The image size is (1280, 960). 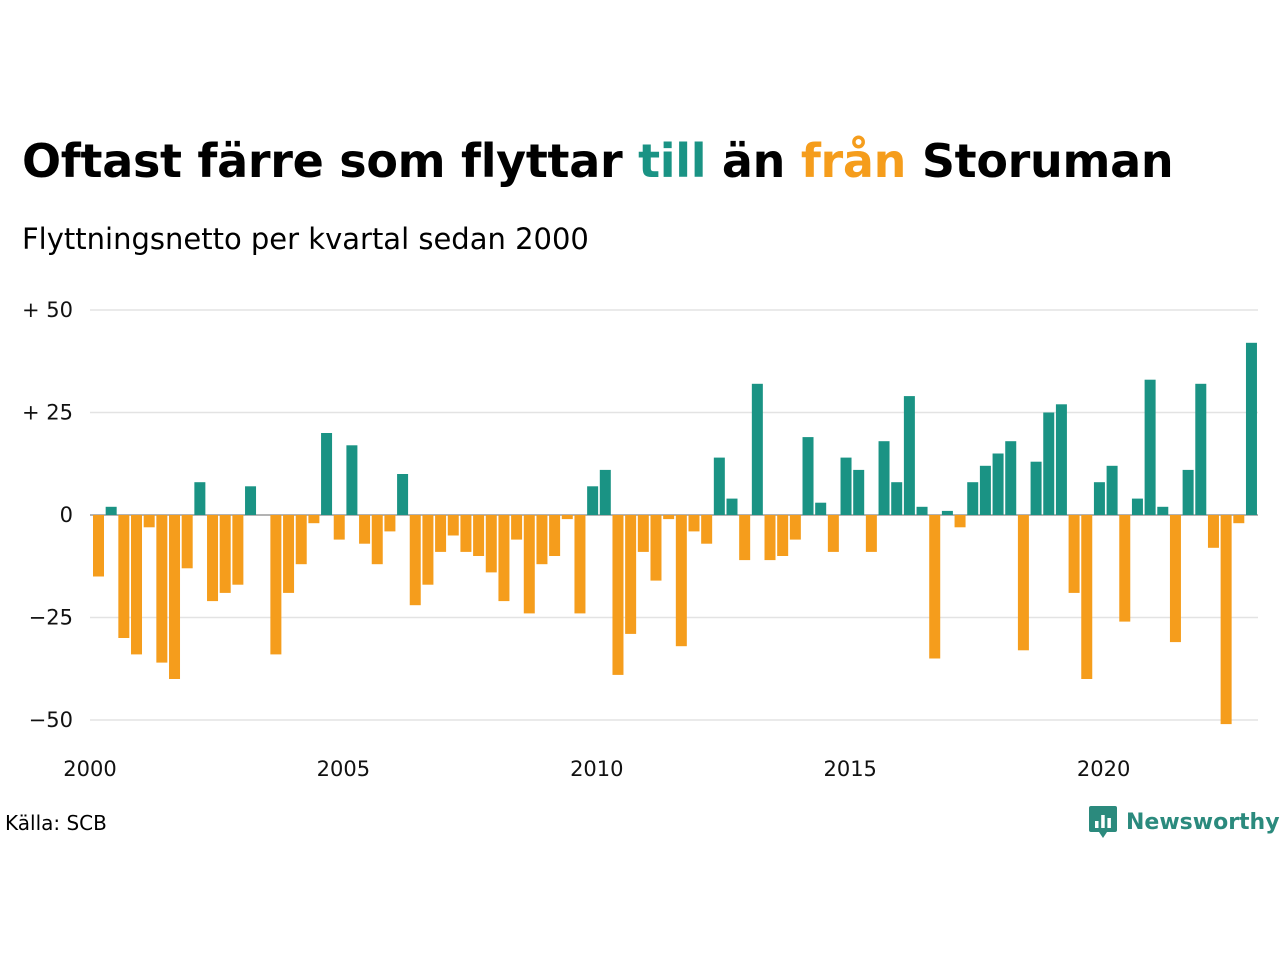 What do you see at coordinates (66, 515) in the screenshot?
I see `y-tick-label: 0` at bounding box center [66, 515].